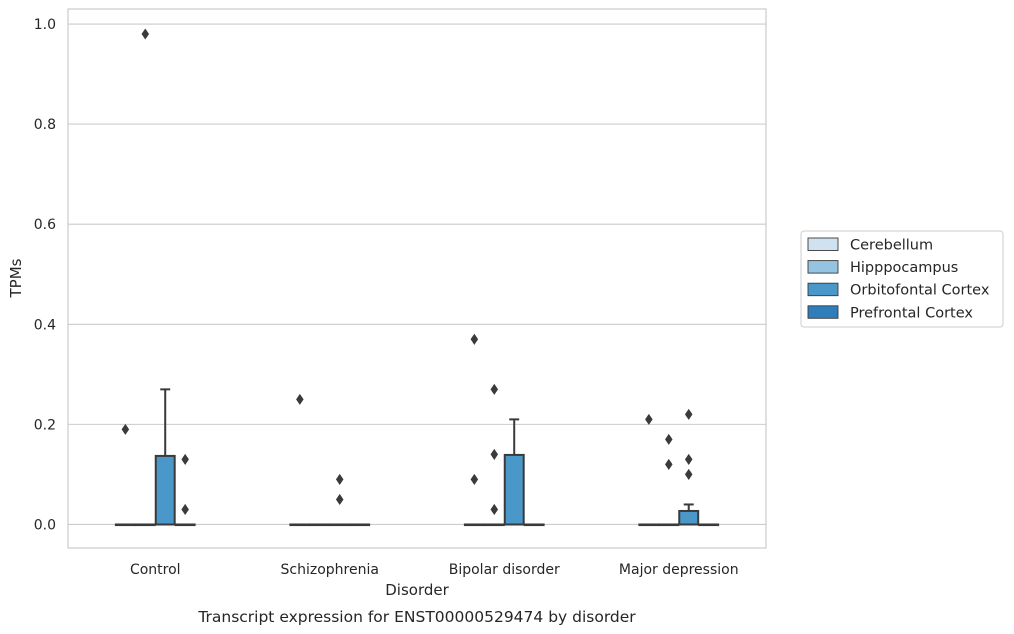  I want to click on legend-frame, so click(902, 279).